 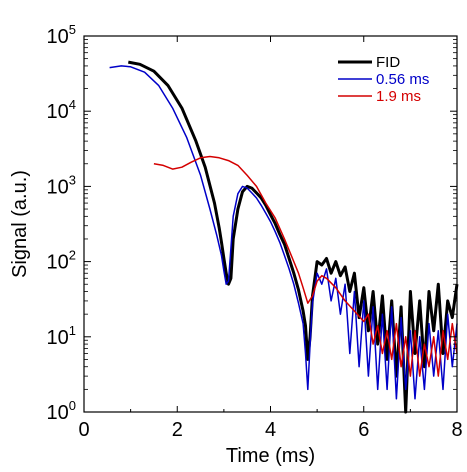 What do you see at coordinates (83, 430) in the screenshot?
I see `x-tick-label: 0` at bounding box center [83, 430].